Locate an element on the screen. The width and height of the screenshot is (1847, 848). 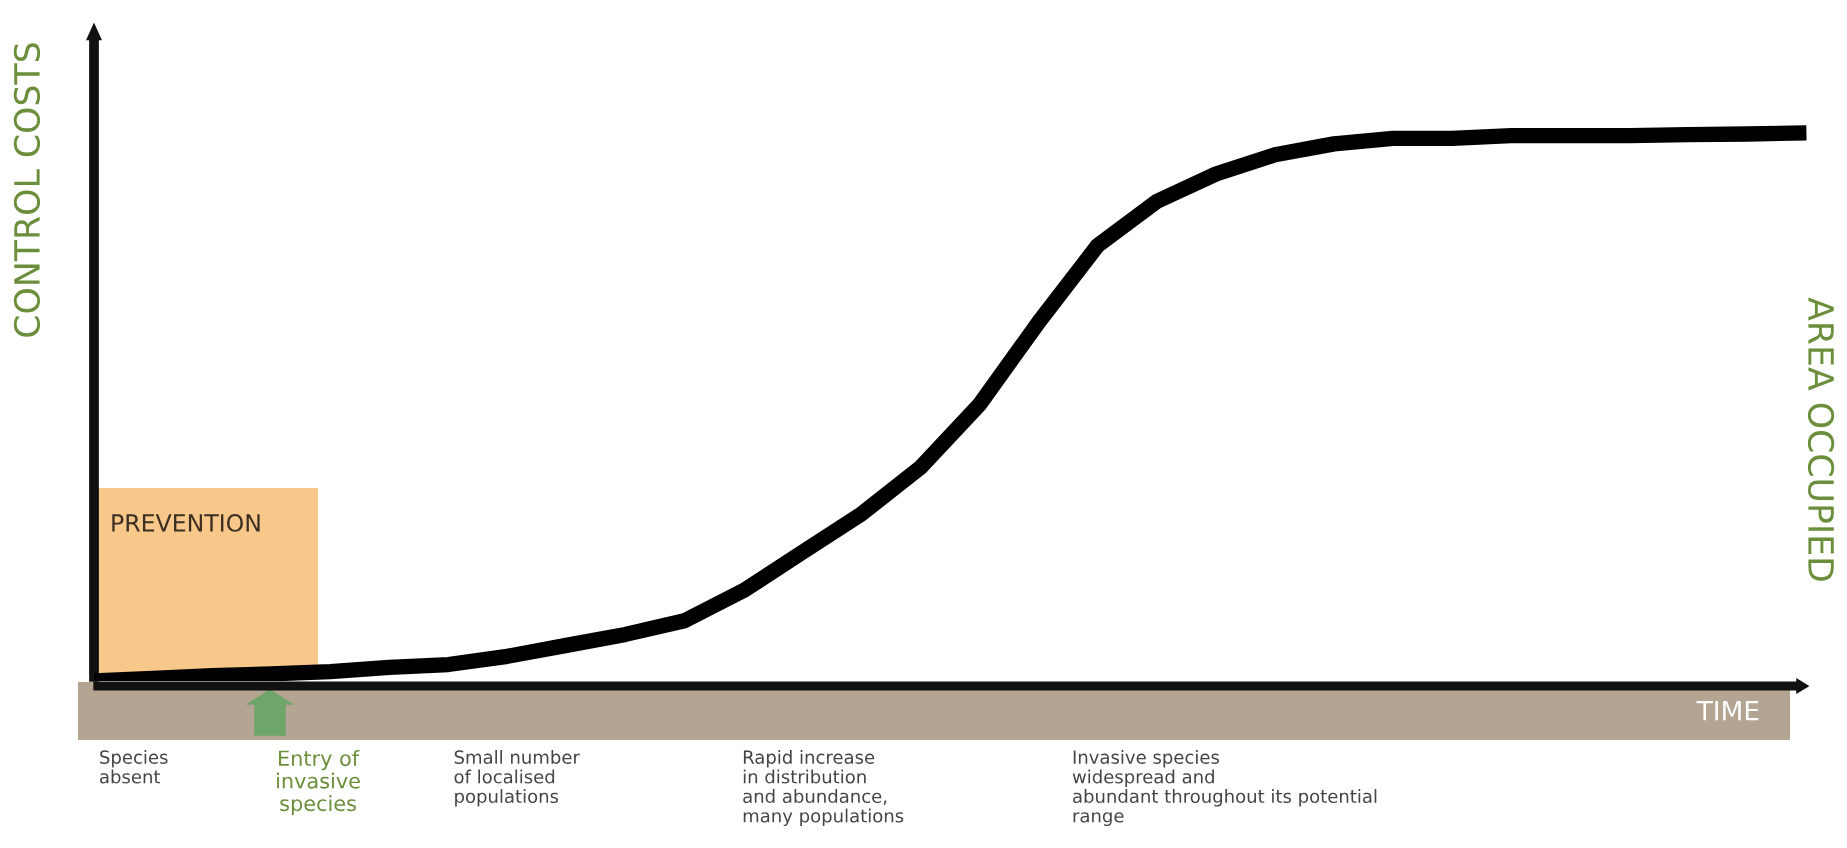
text: Entry of invasive species is located at coordinates (318, 783).